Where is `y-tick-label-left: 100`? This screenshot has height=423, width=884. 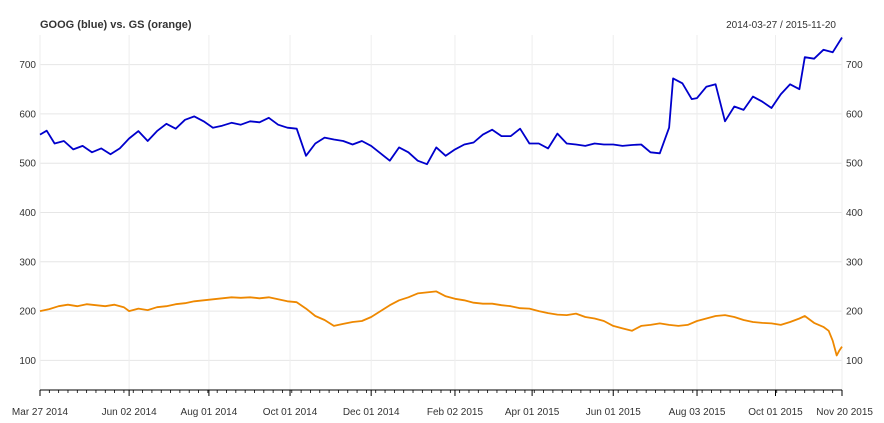 y-tick-label-left: 100 is located at coordinates (27, 361).